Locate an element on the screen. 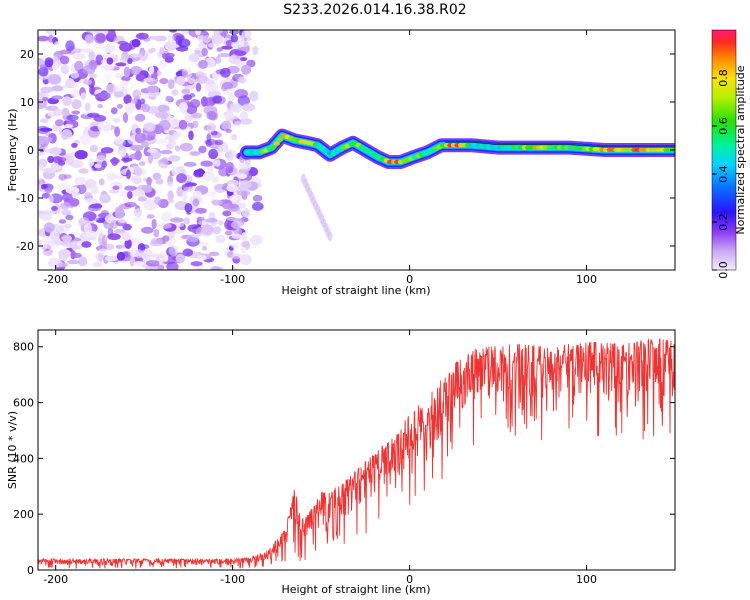  snr-y-label: SNR (10 * v/v) is located at coordinates (12, 450).